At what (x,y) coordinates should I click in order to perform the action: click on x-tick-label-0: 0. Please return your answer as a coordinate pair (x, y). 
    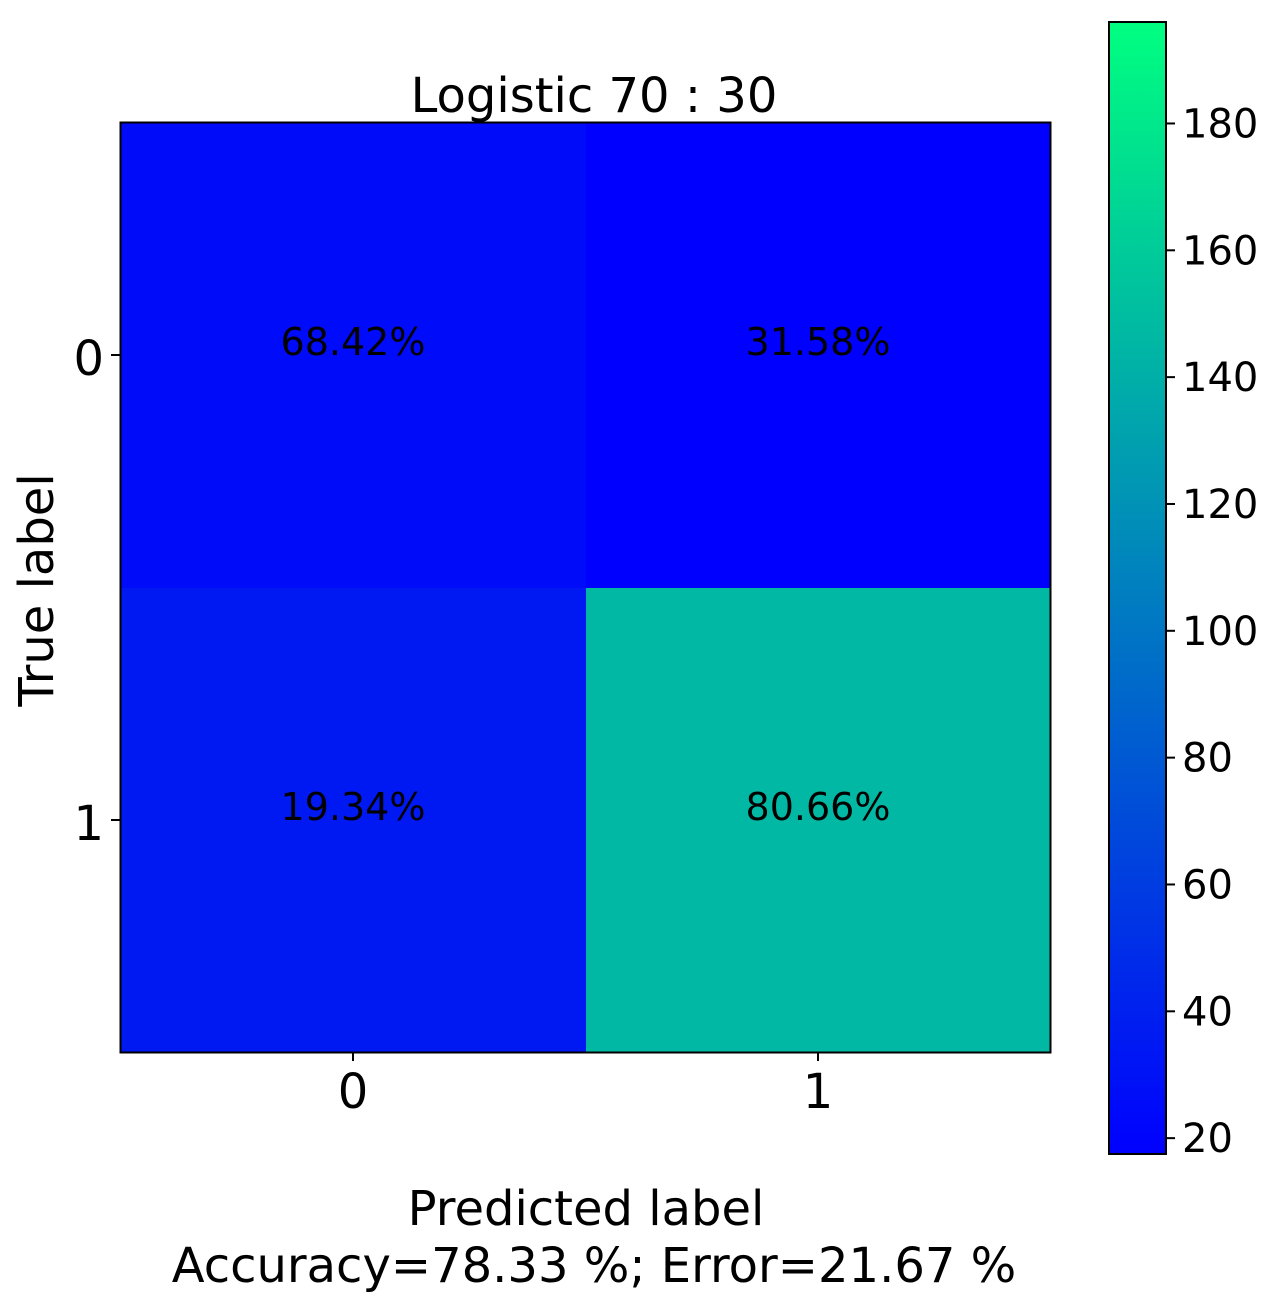
    Looking at the image, I should click on (353, 1092).